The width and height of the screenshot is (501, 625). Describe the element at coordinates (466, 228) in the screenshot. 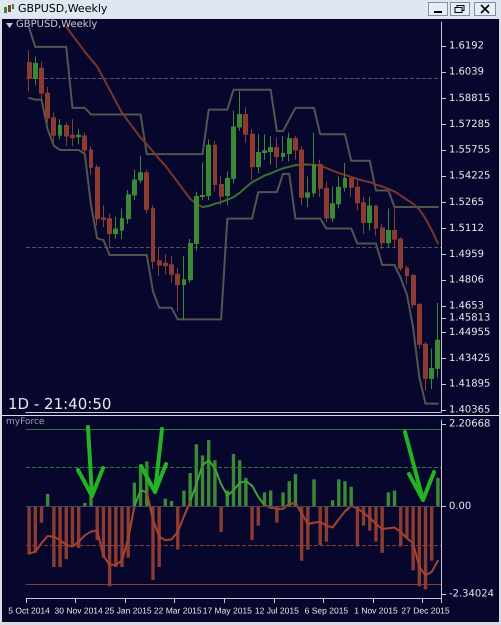

I see `y-tick-label: 1.5112` at that location.